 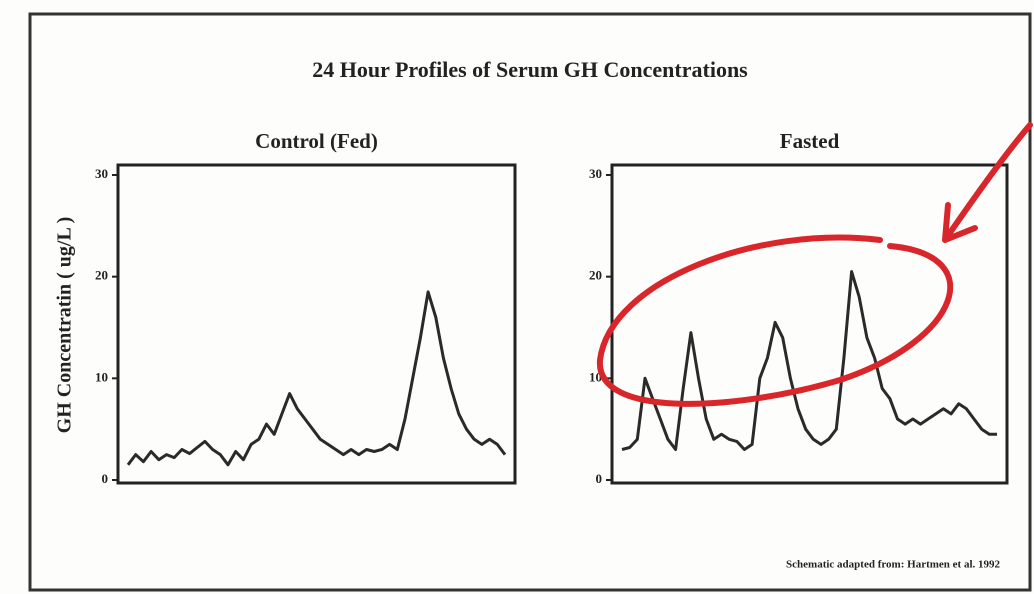 What do you see at coordinates (65, 325) in the screenshot?
I see `y-axis-label: GH Concentratin ( ug/L )` at bounding box center [65, 325].